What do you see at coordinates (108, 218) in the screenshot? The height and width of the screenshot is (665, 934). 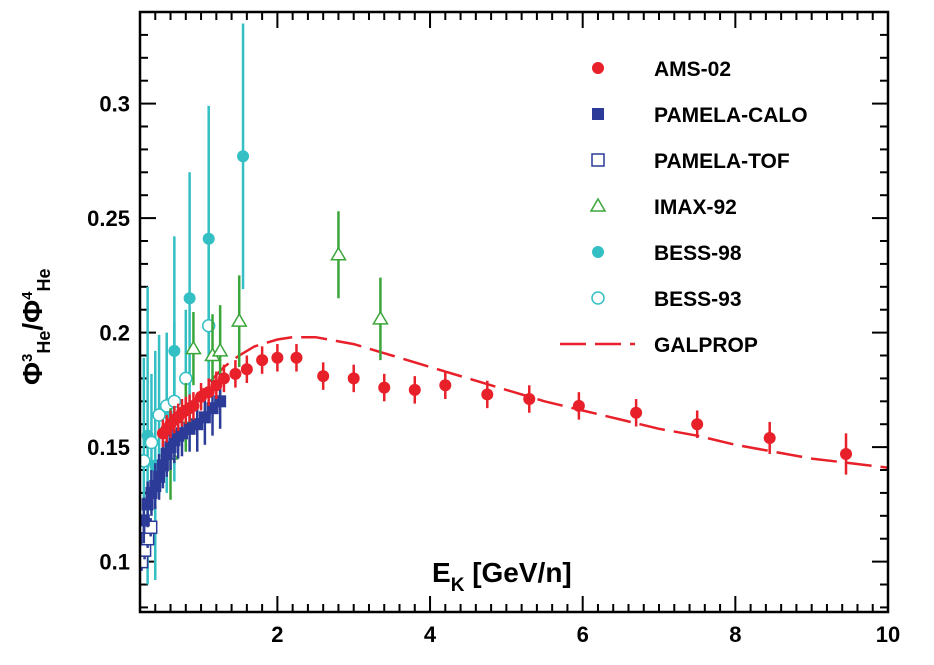 I see `y-tick-label: 0.25` at bounding box center [108, 218].